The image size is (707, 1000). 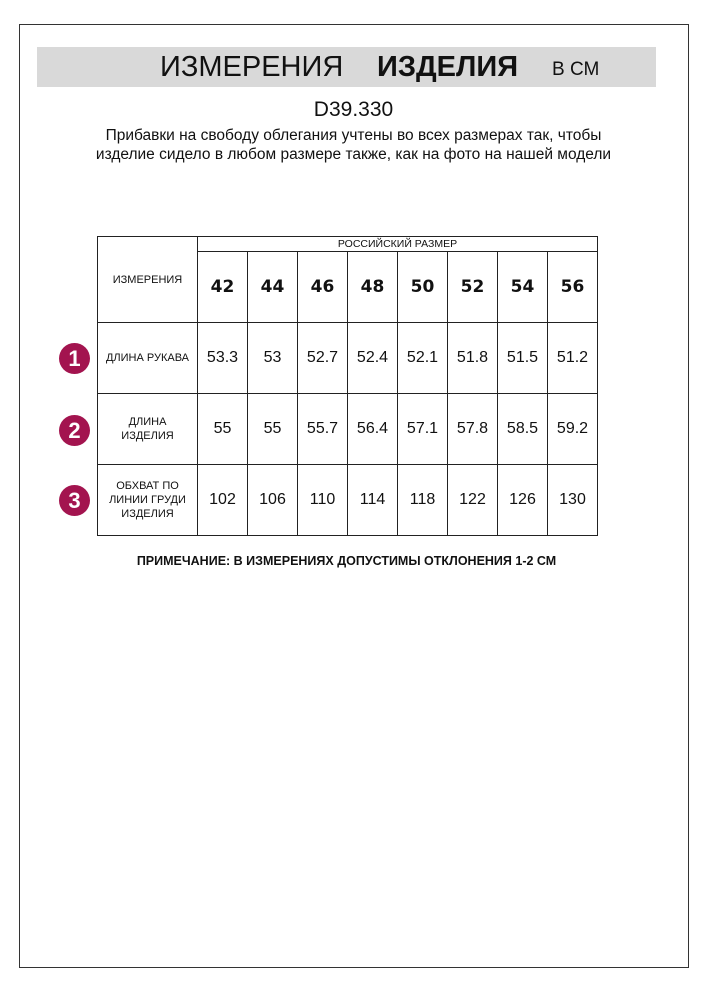 What do you see at coordinates (353, 109) in the screenshot?
I see `article-code: D39.330` at bounding box center [353, 109].